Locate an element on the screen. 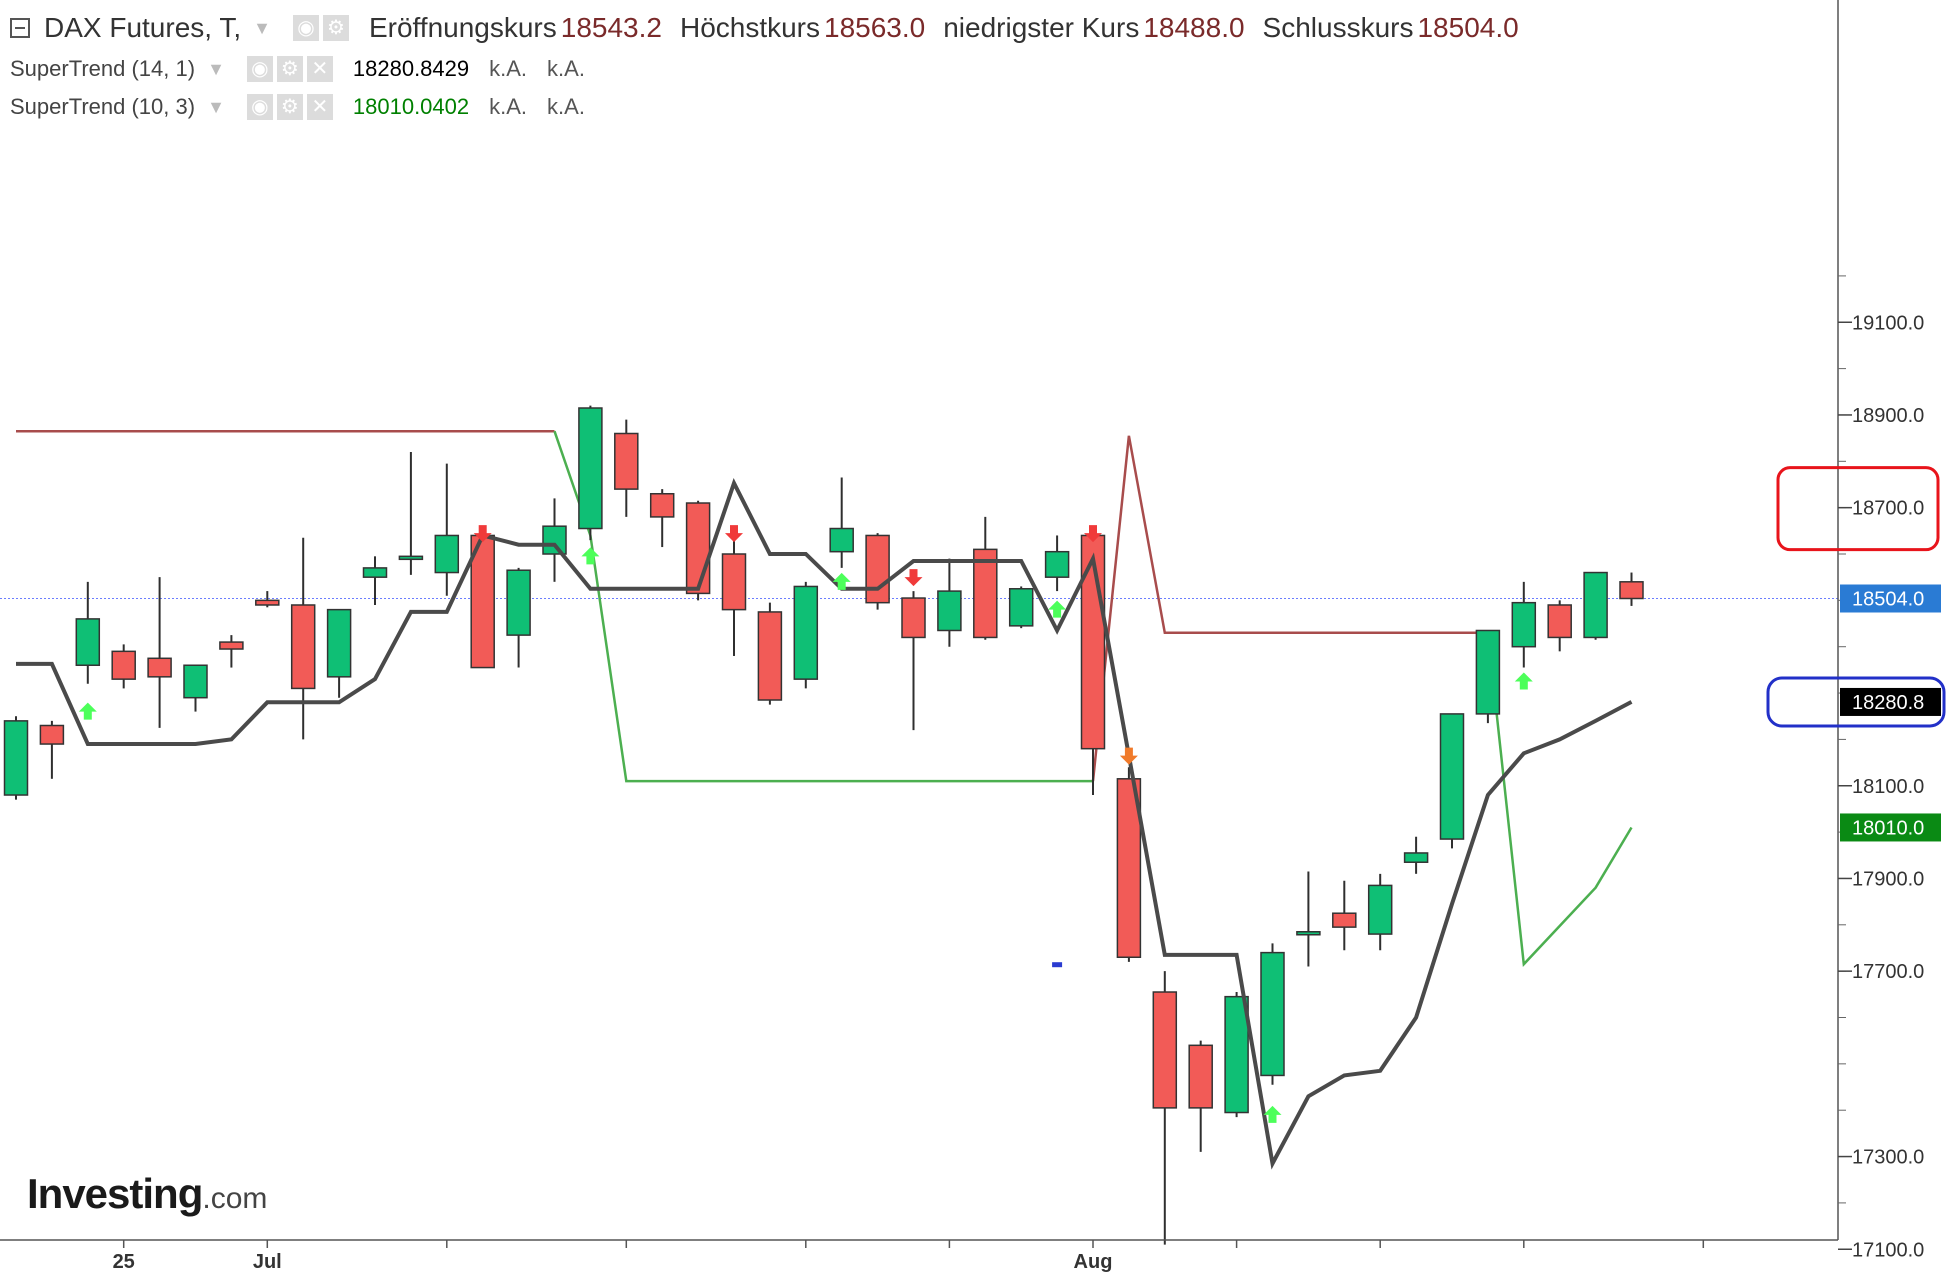 This screenshot has height=1280, width=1947. indicator-name: SuperTrend (10, 3) is located at coordinates (103, 106).